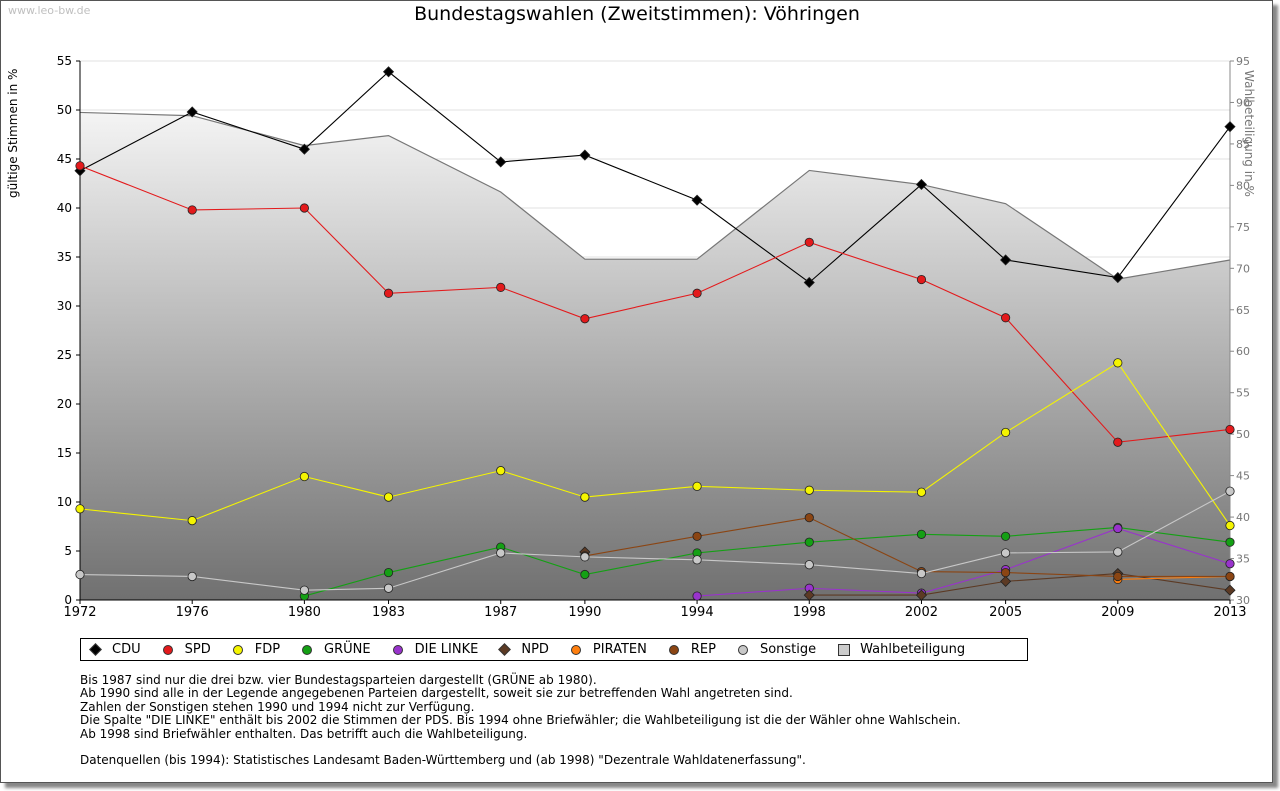  I want to click on x-tick-label: 1983, so click(388, 612).